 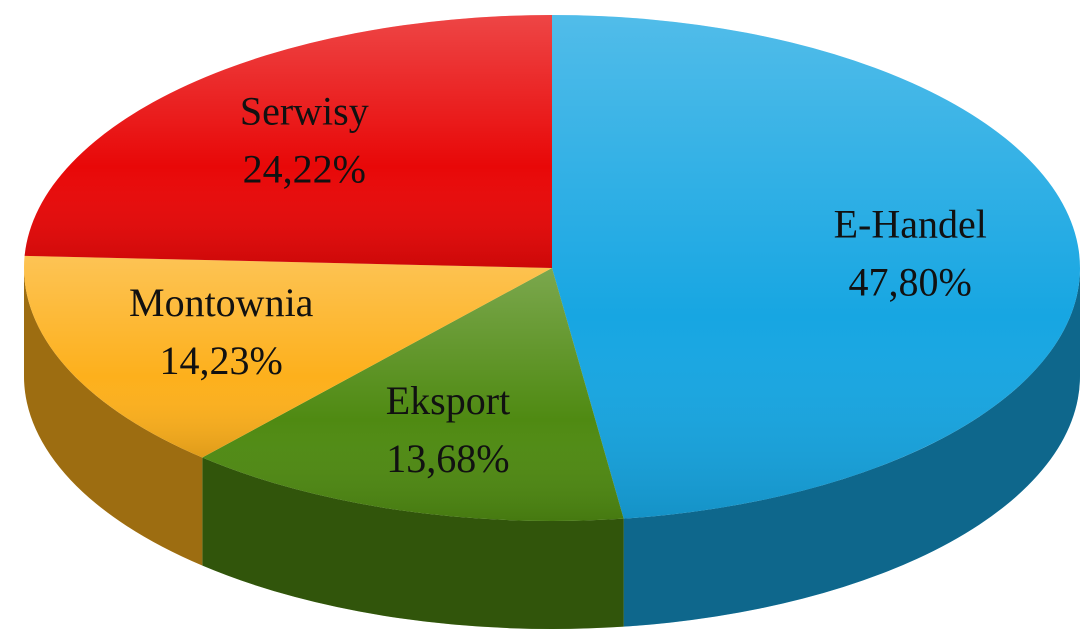 What do you see at coordinates (910, 281) in the screenshot?
I see `slice-value-label: 47,80%` at bounding box center [910, 281].